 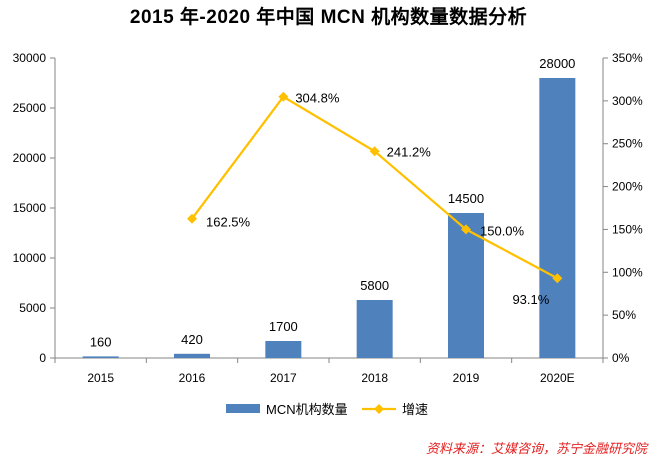 I want to click on legend-line-marker, so click(x=379, y=409).